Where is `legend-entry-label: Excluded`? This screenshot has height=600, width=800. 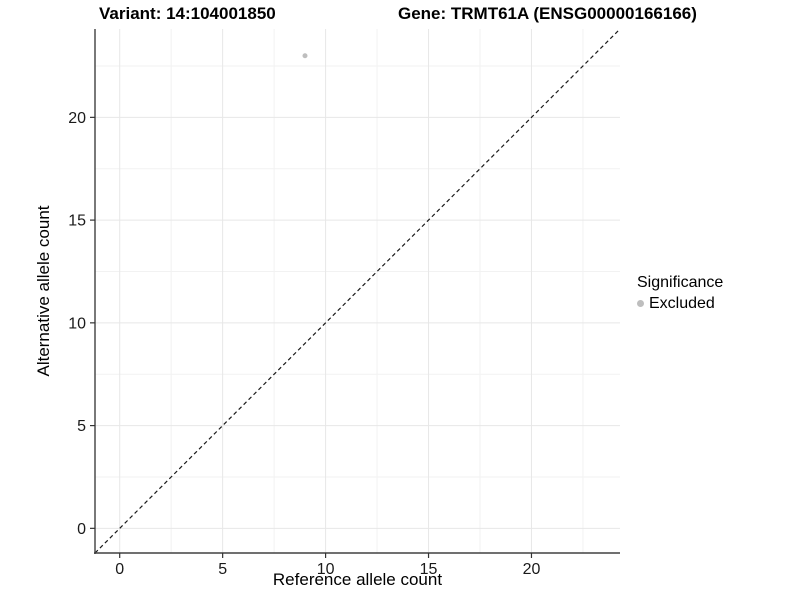 legend-entry-label: Excluded is located at coordinates (682, 303).